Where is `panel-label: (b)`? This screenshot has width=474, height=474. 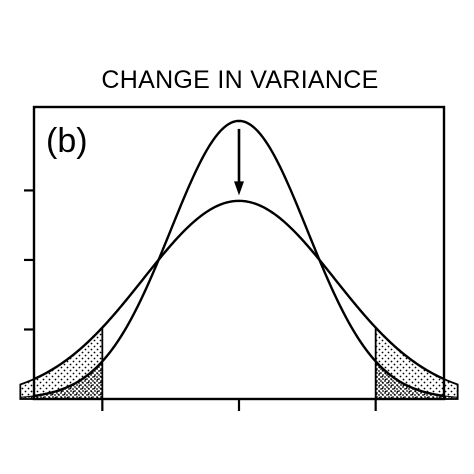 panel-label: (b) is located at coordinates (67, 141).